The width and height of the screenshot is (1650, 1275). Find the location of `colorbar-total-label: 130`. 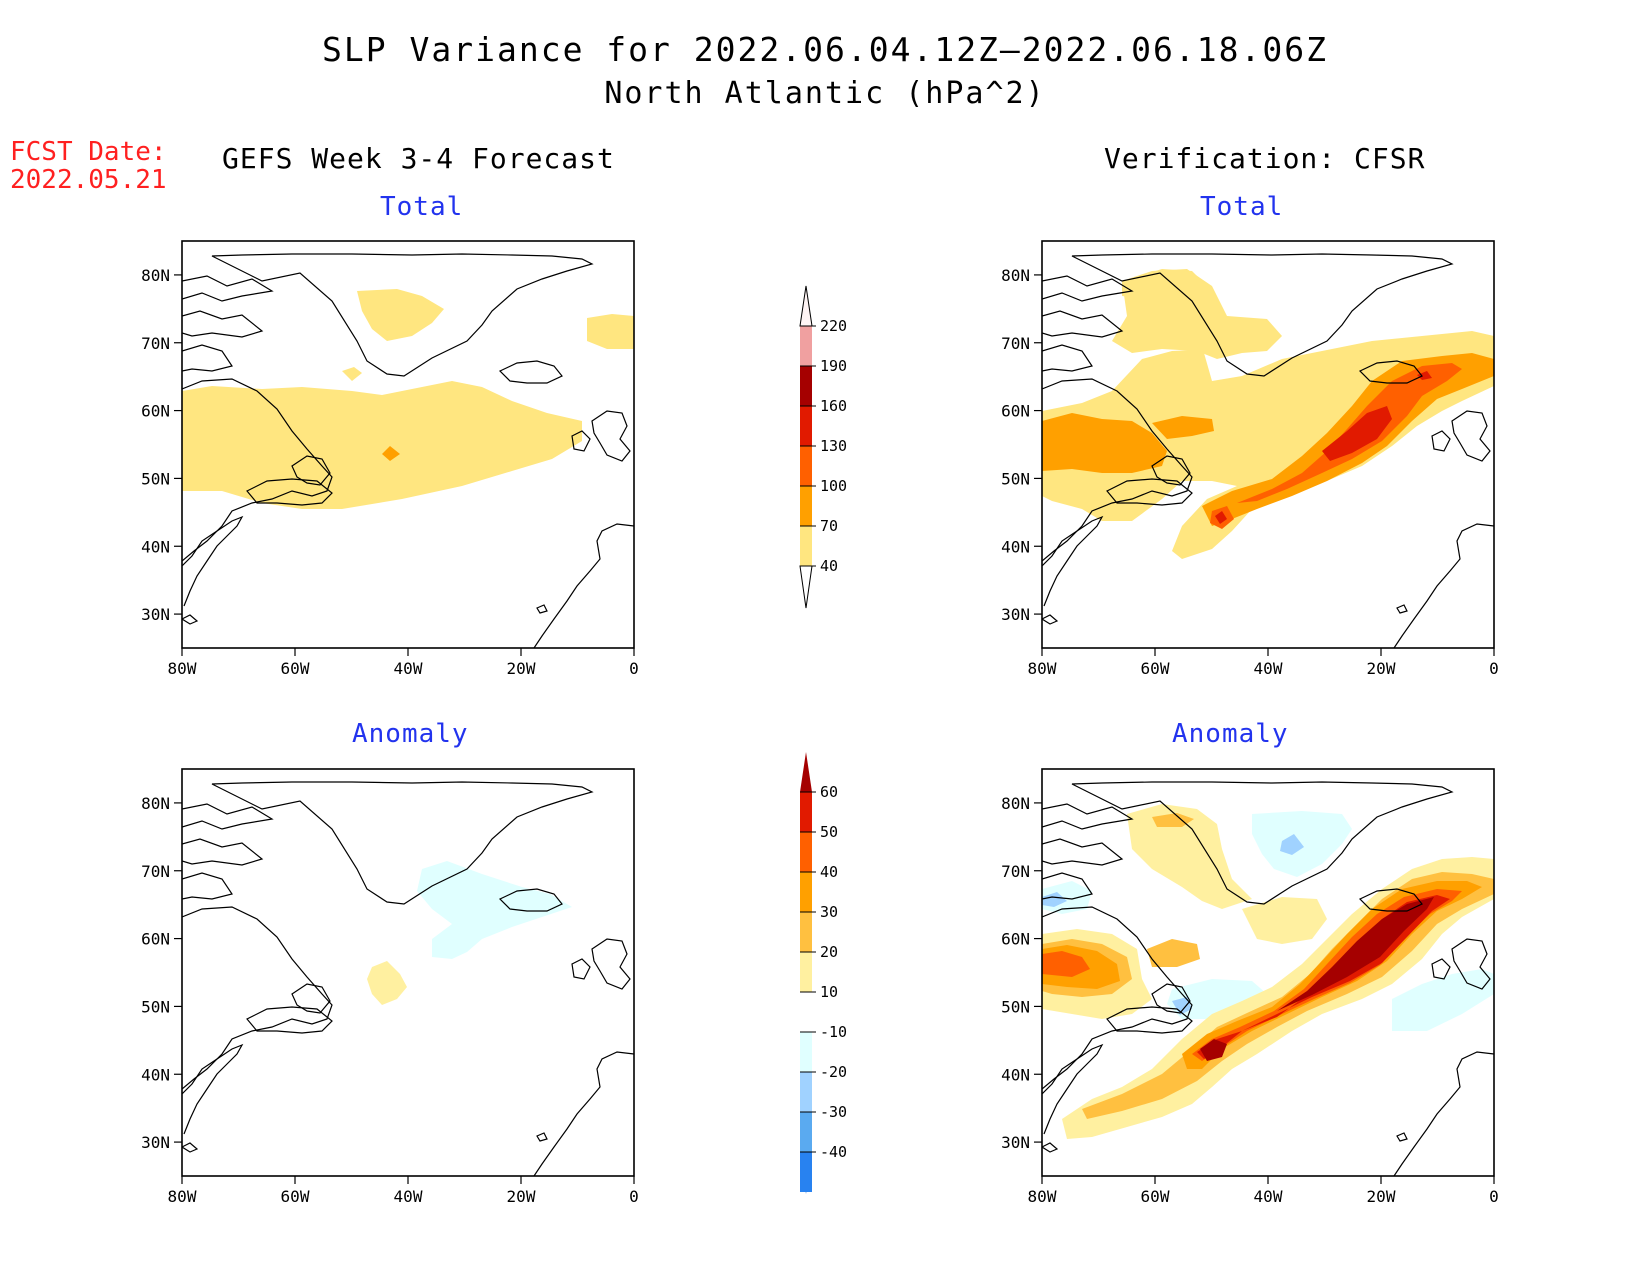

colorbar-total-label: 130 is located at coordinates (833, 446).